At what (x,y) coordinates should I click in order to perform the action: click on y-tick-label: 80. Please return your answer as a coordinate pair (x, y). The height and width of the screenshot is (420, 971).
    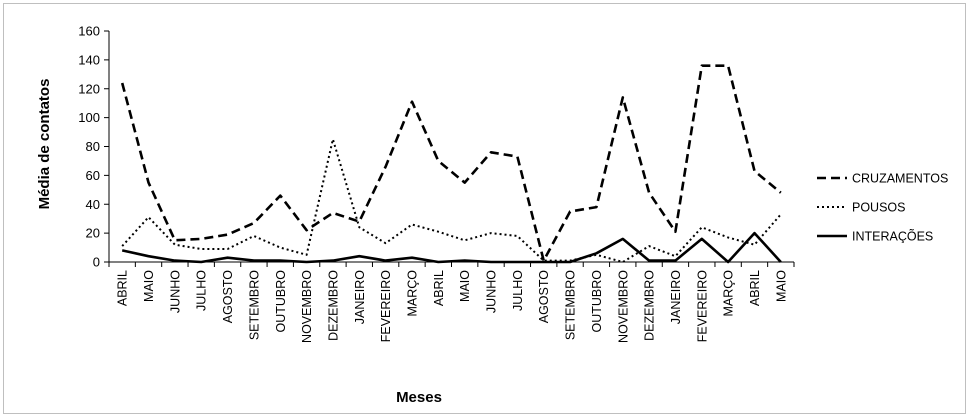
    Looking at the image, I should click on (93, 146).